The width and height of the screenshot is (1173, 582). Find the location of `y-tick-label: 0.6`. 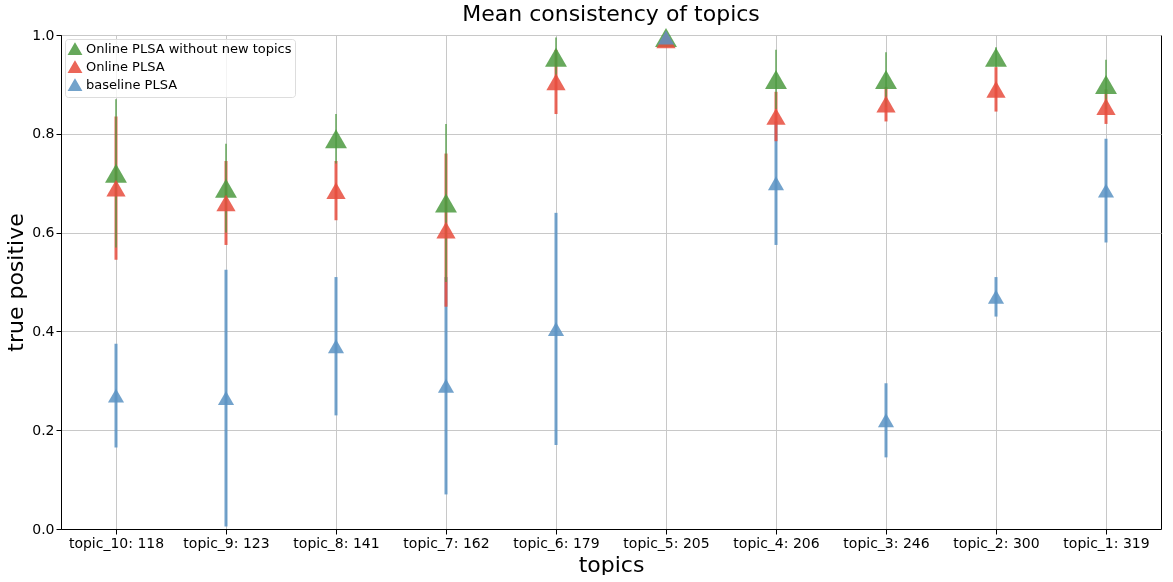

y-tick-label: 0.6 is located at coordinates (43, 232).